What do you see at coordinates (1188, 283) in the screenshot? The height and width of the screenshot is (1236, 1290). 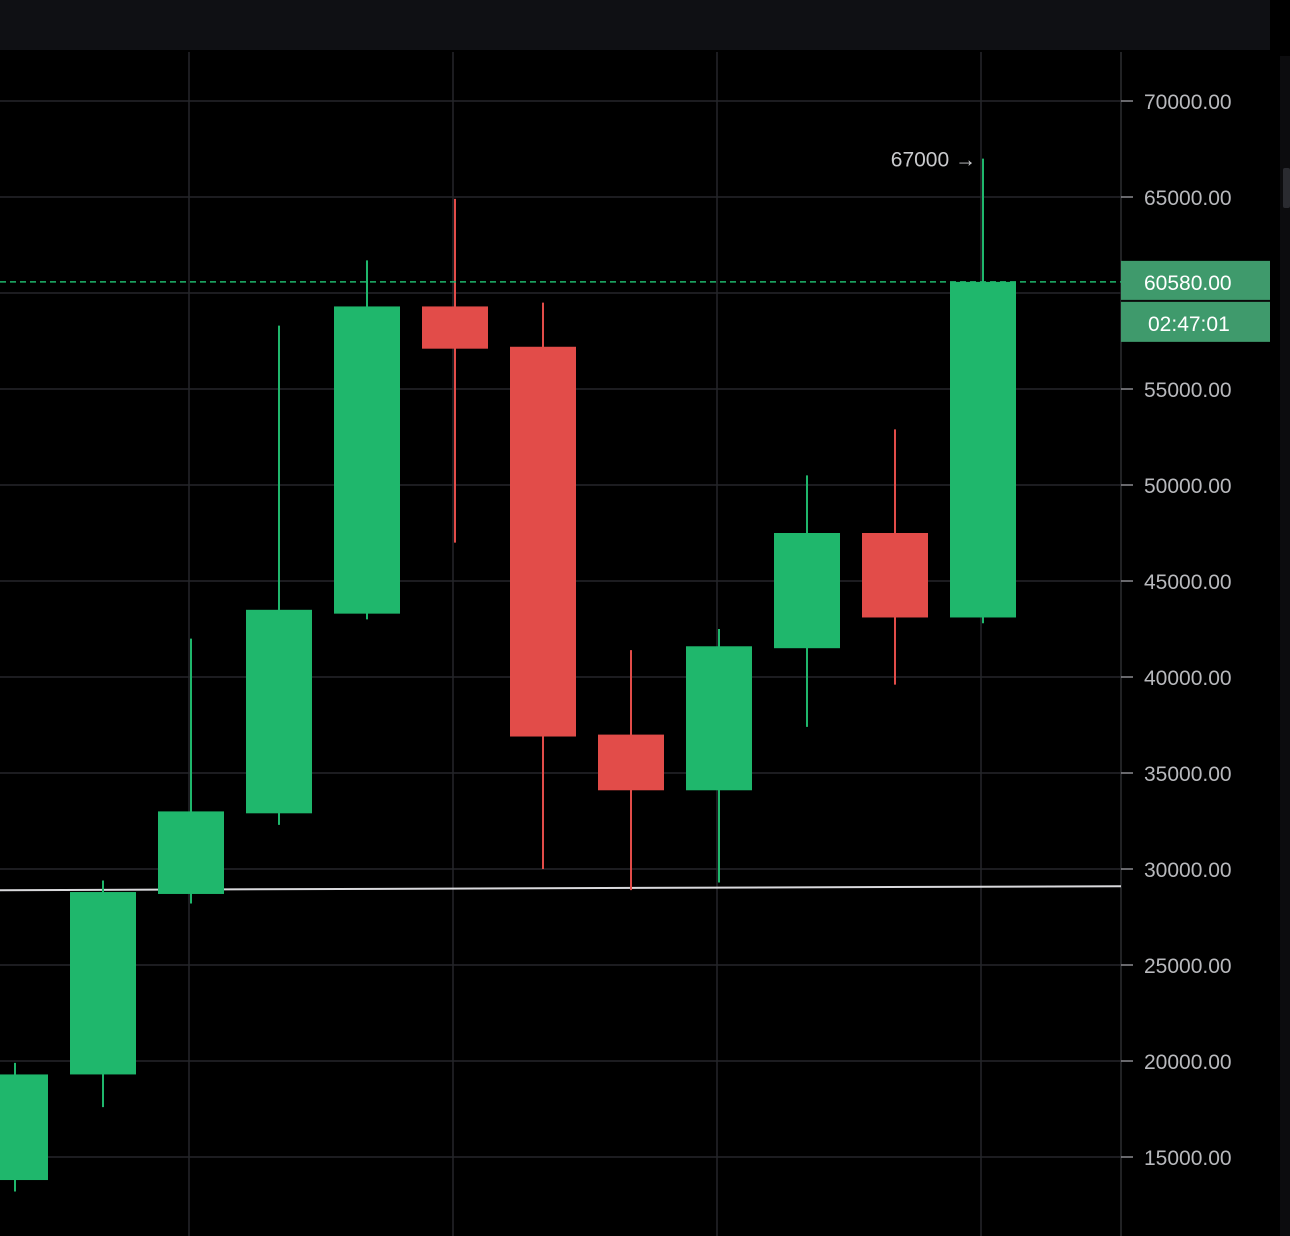 I see `current-price-label: 60580.00` at bounding box center [1188, 283].